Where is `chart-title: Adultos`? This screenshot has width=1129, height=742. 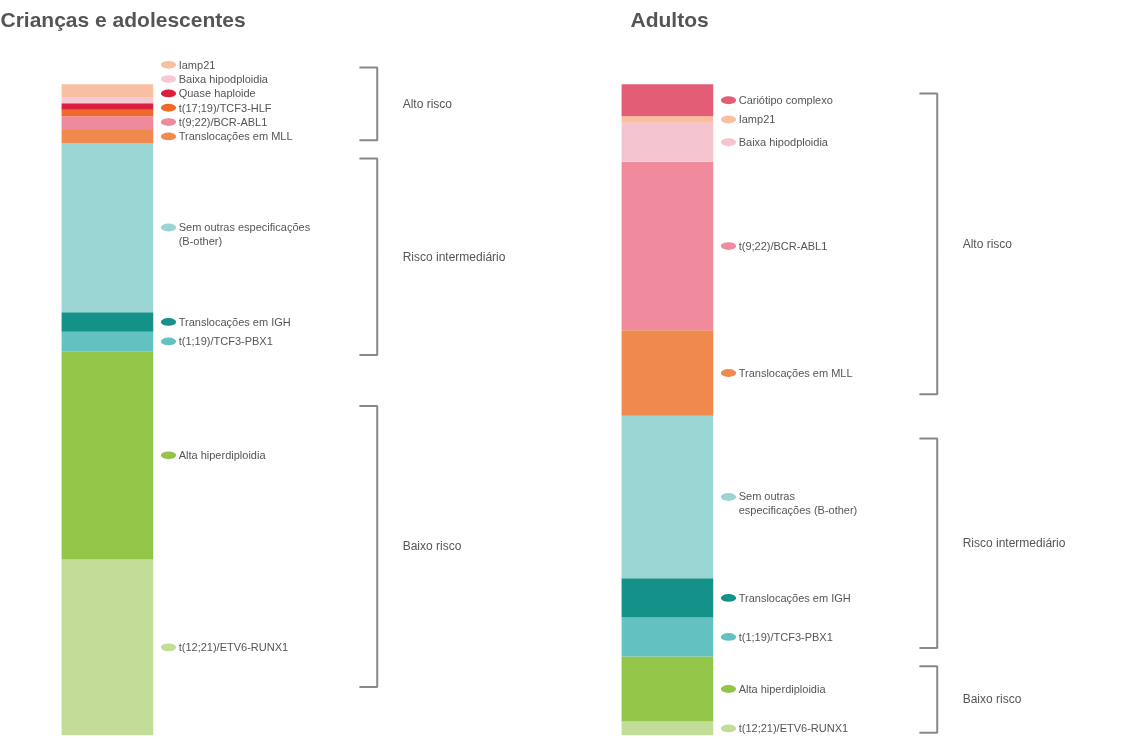
chart-title: Adultos is located at coordinates (669, 19).